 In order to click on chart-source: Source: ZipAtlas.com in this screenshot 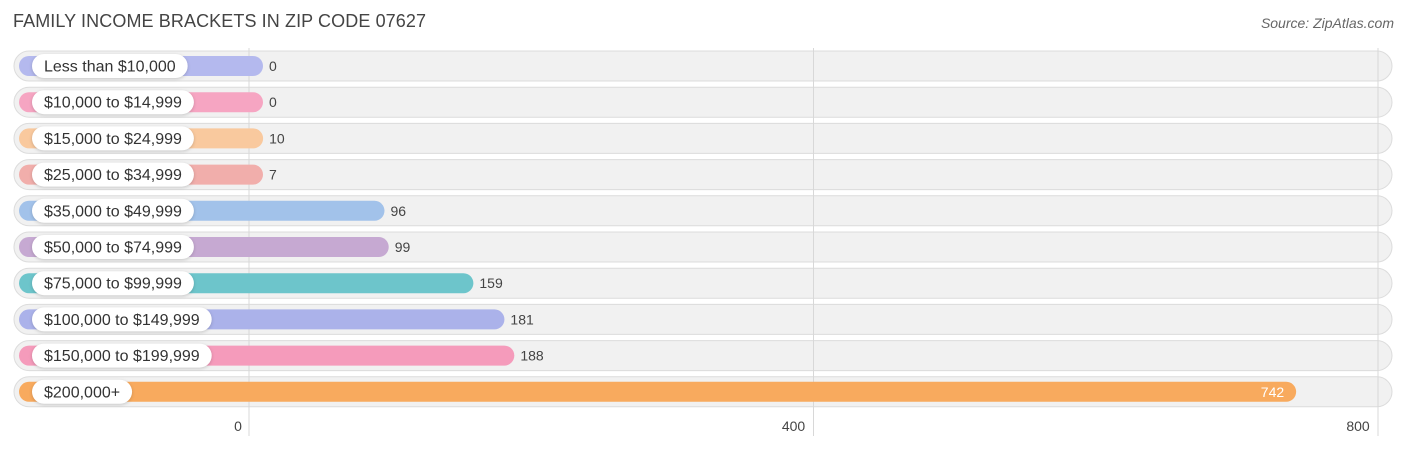, I will do `click(1327, 23)`.